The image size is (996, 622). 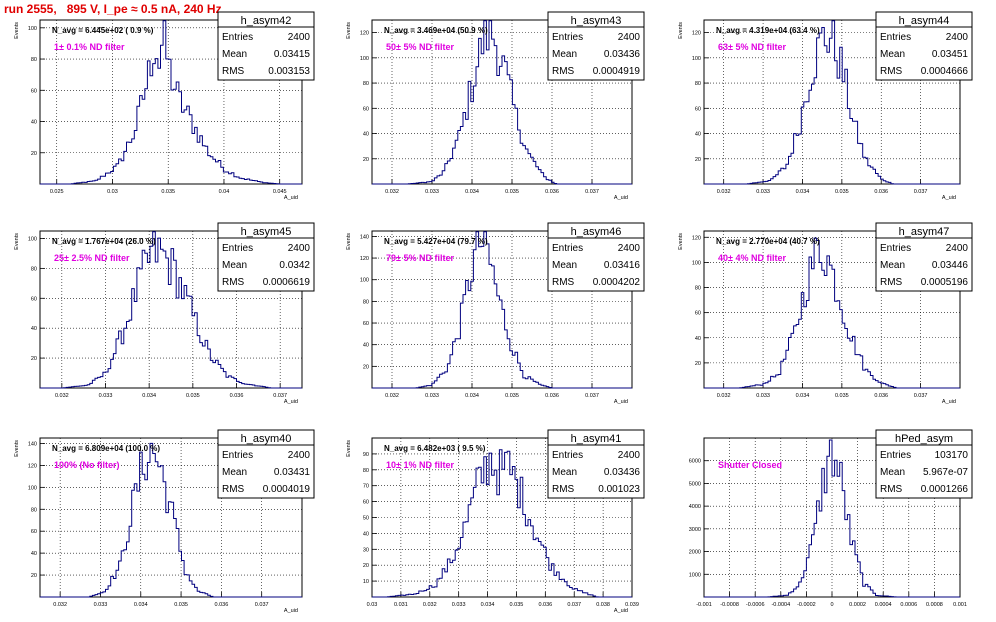 I want to click on y-tick-label: 4000, so click(x=695, y=507).